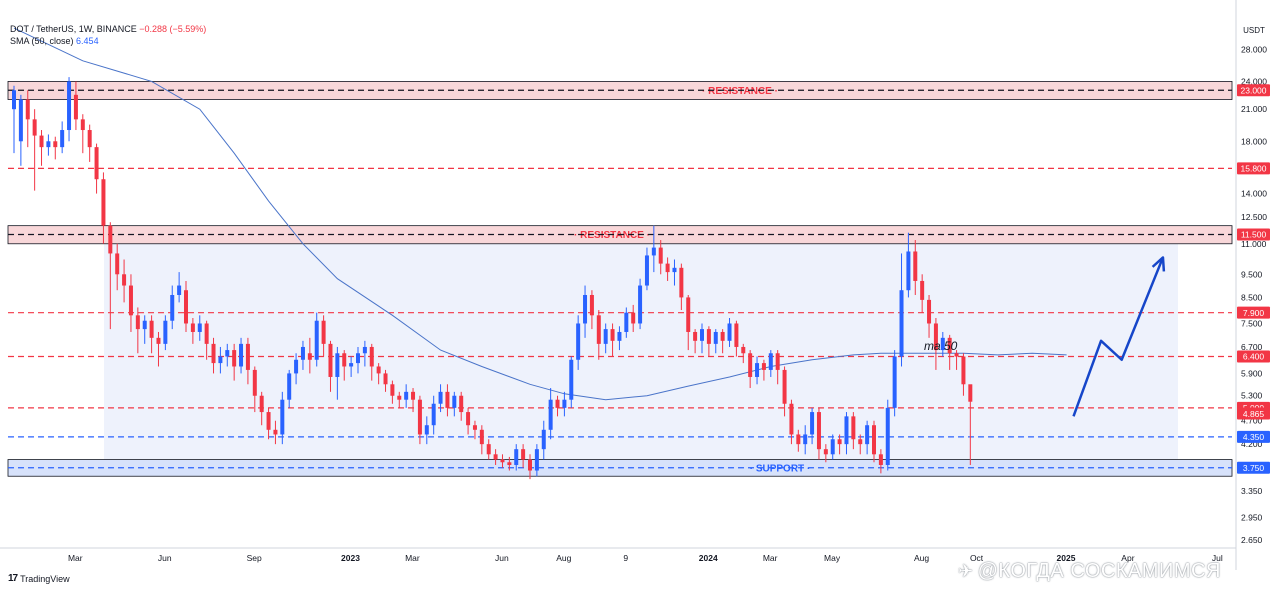  I want to click on level-tag-15.800-text: 15.800, so click(1254, 169).